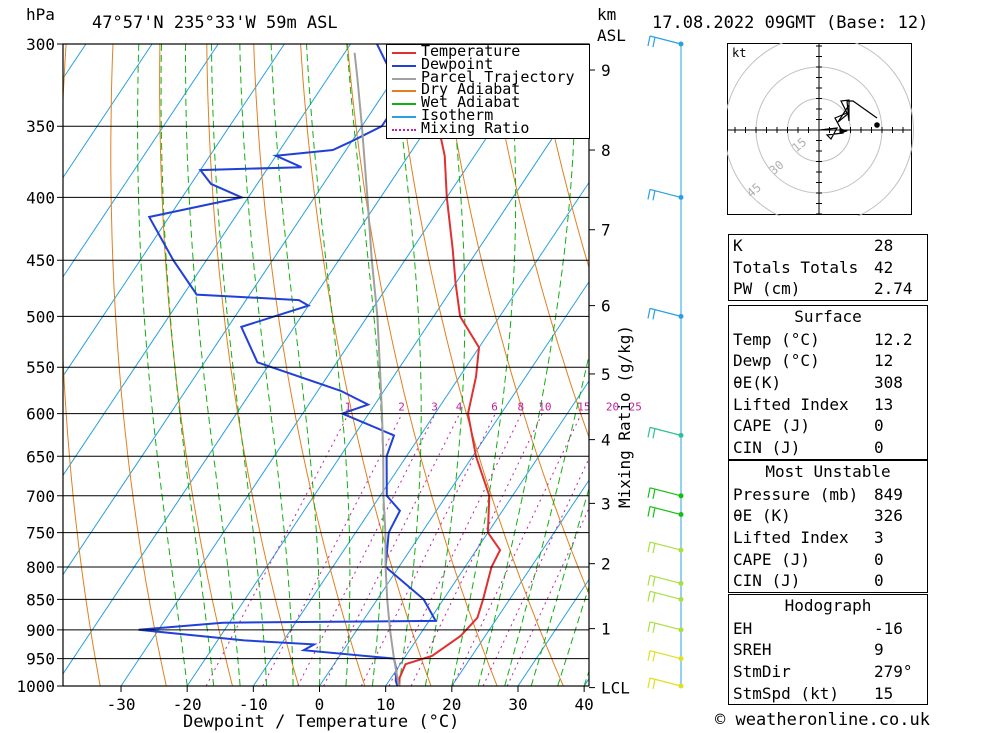 The width and height of the screenshot is (1000, 733). Describe the element at coordinates (488, 128) in the screenshot. I see `legend-item: Mixing Ratio` at that location.